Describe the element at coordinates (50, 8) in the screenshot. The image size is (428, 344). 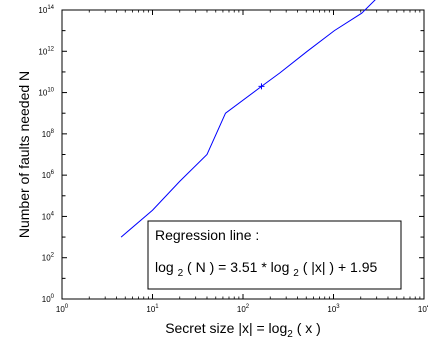
I see `y-tick-exponent: 14` at that location.